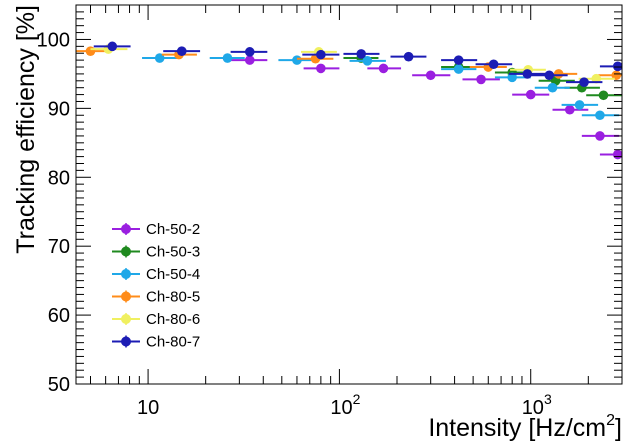 Image resolution: width=624 pixels, height=441 pixels. I want to click on legend-item: Ch-50-3, so click(156, 252).